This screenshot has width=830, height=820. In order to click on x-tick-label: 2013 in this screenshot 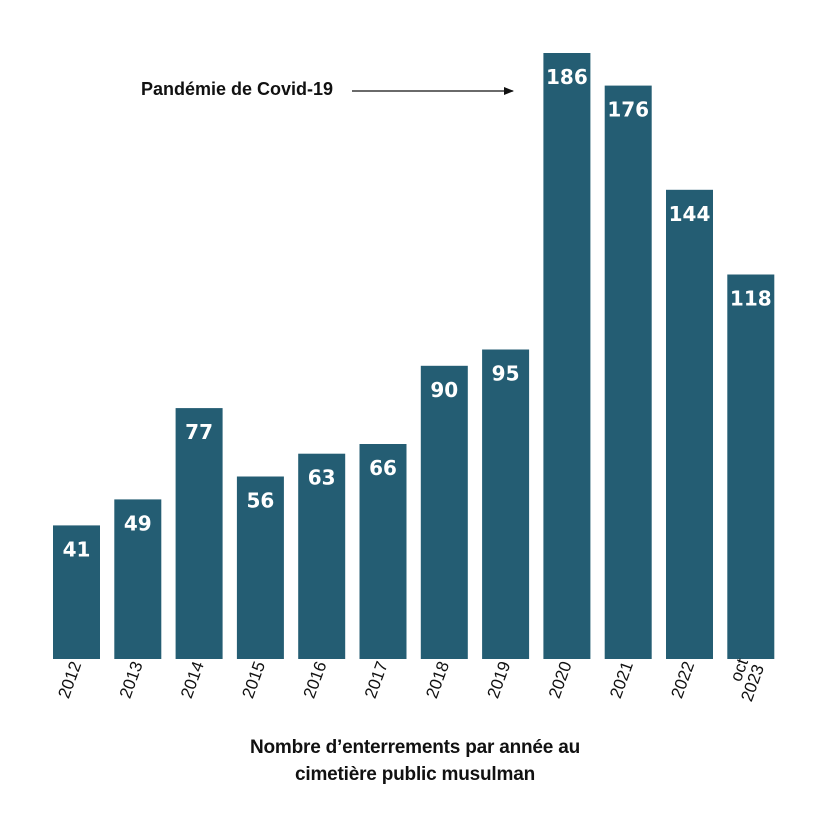, I will do `click(131, 680)`.